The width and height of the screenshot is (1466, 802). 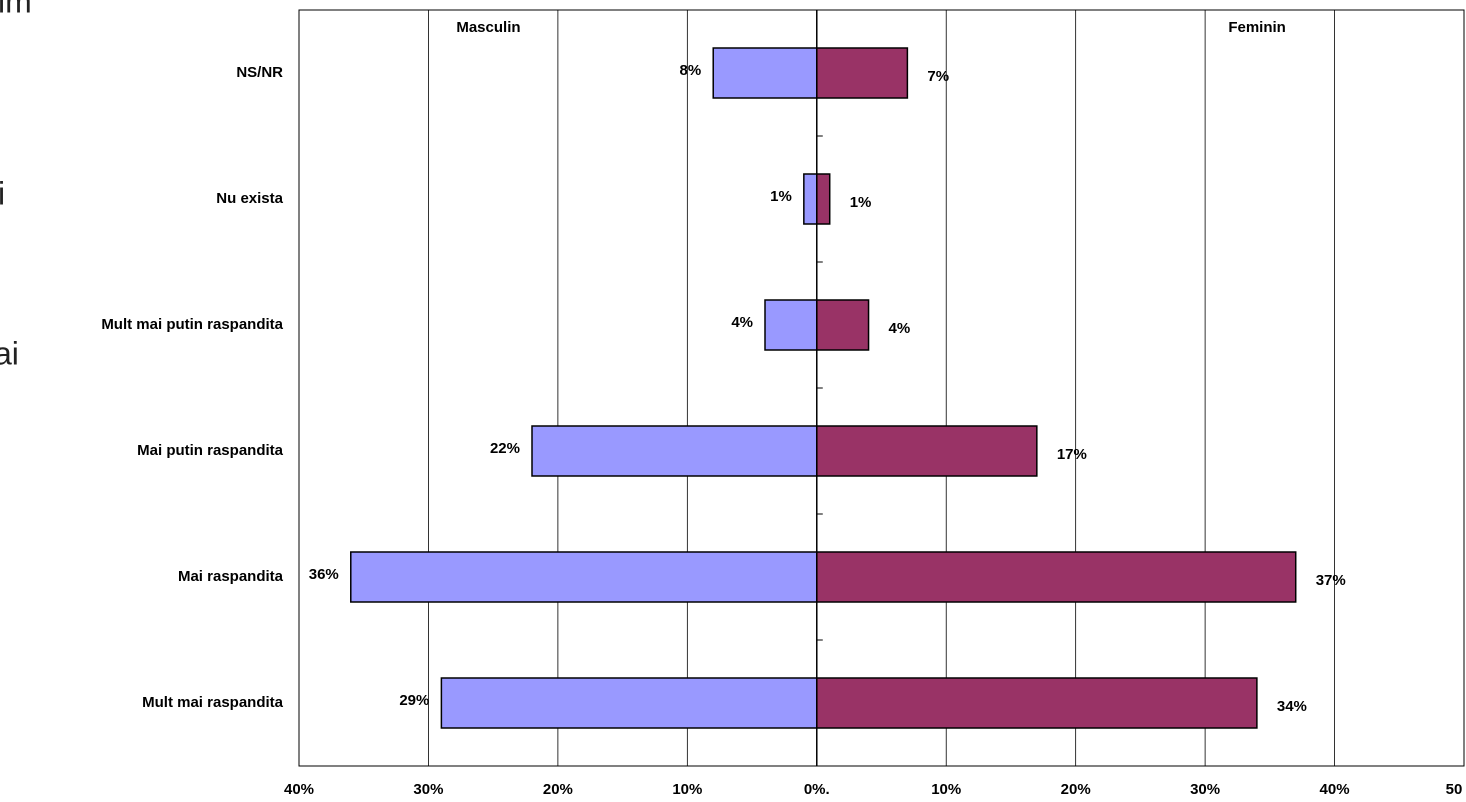 I want to click on y-tick-label: Mai raspandita, so click(x=231, y=576).